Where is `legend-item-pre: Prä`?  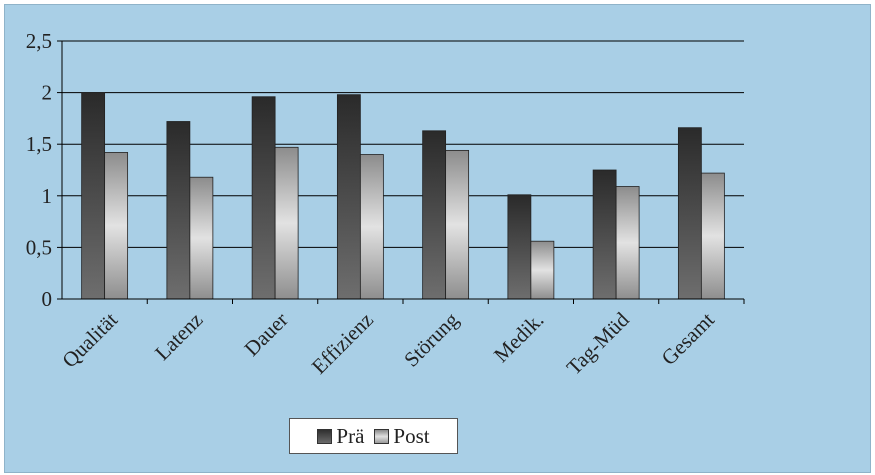
legend-item-pre: Prä is located at coordinates (340, 436).